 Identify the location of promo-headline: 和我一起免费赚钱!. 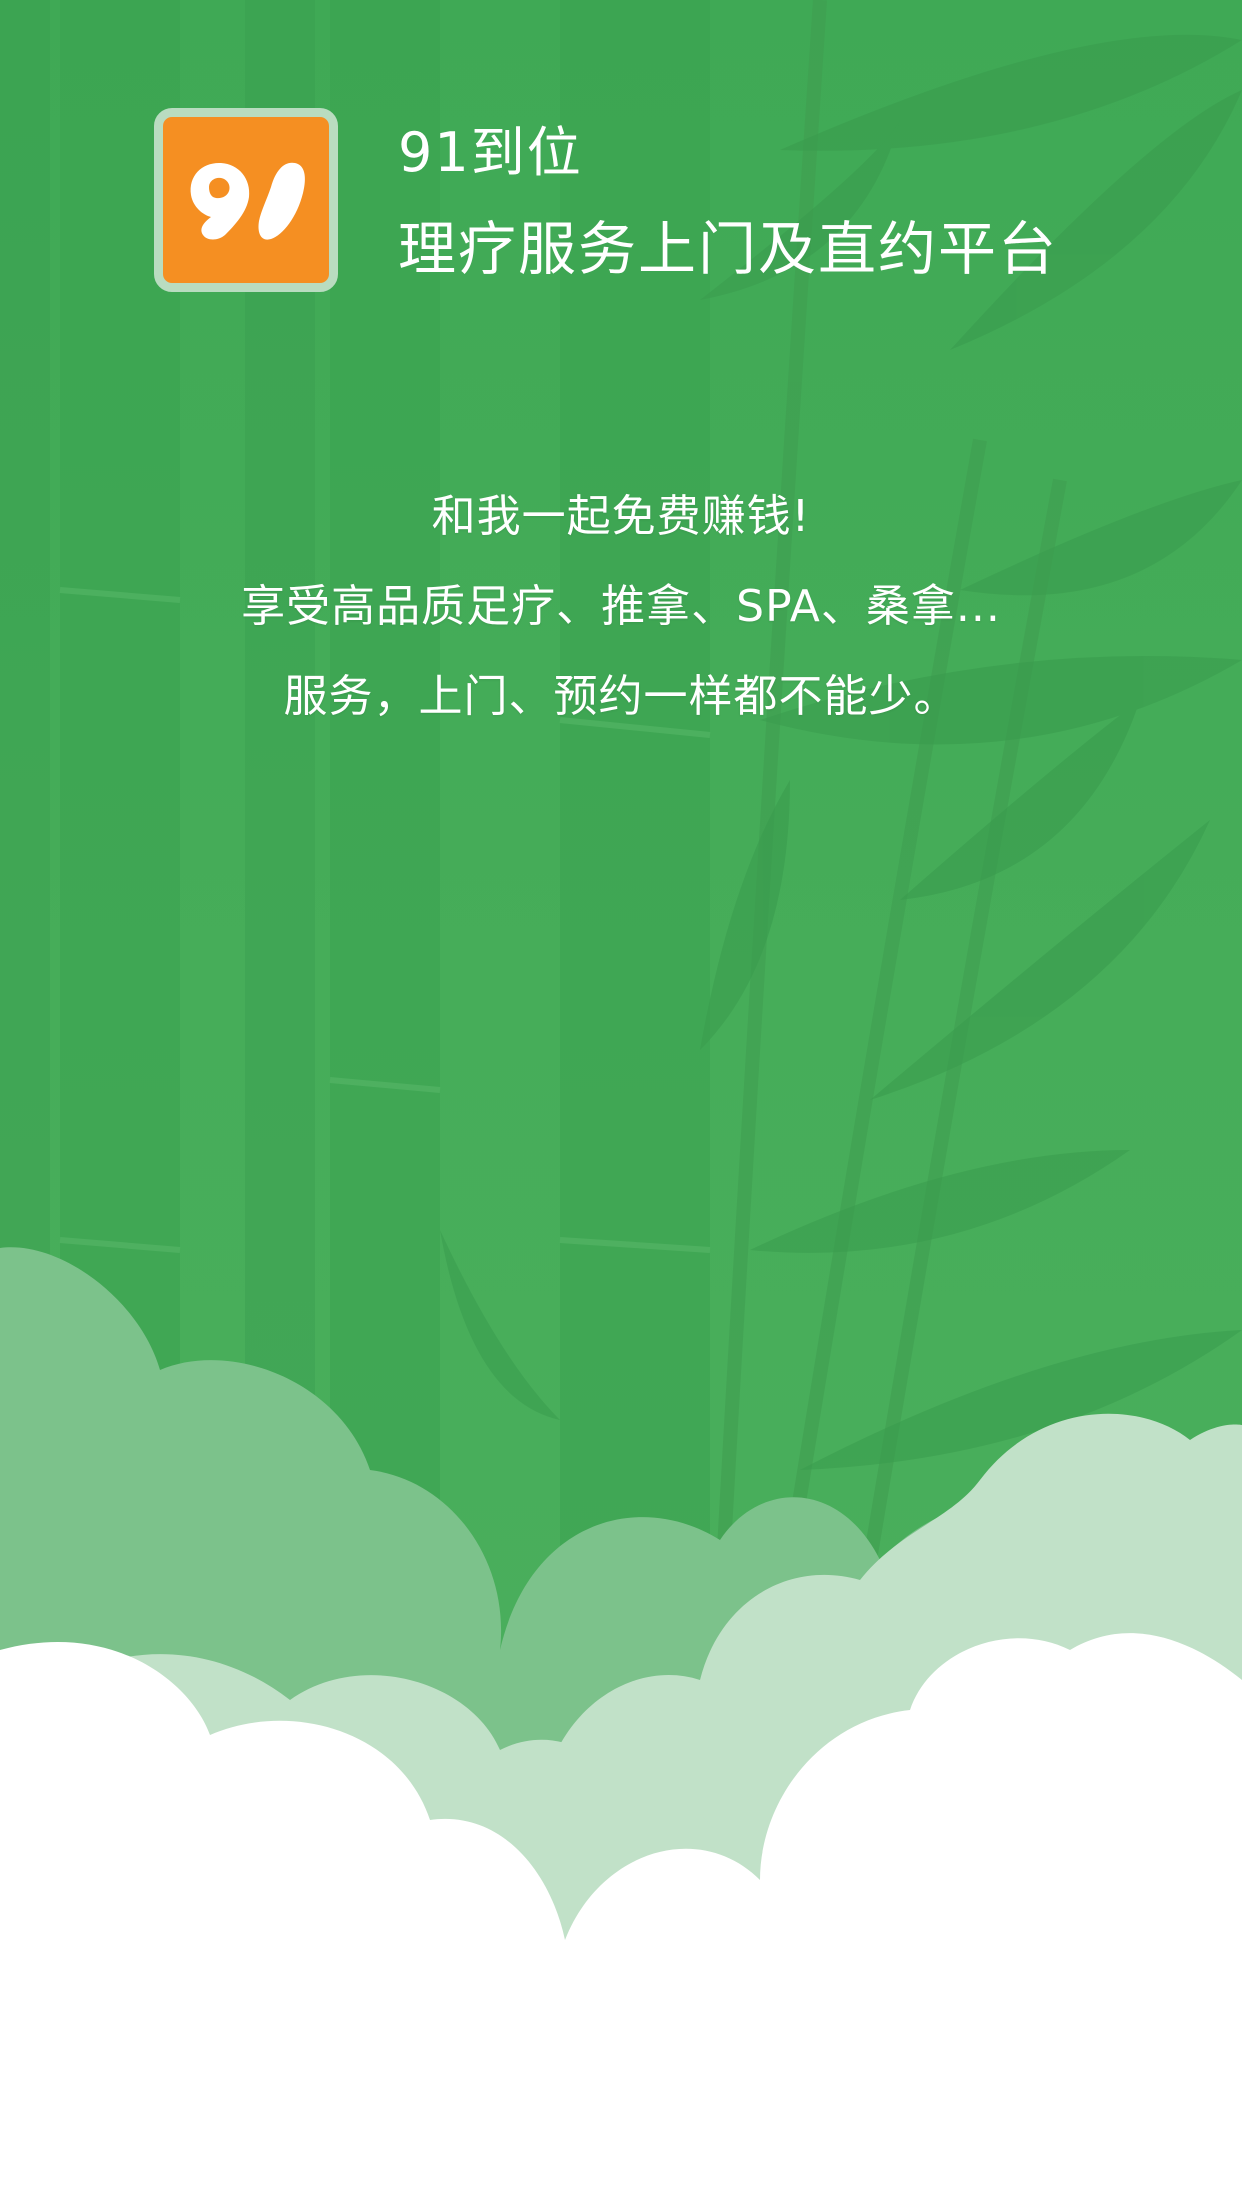
(621, 516).